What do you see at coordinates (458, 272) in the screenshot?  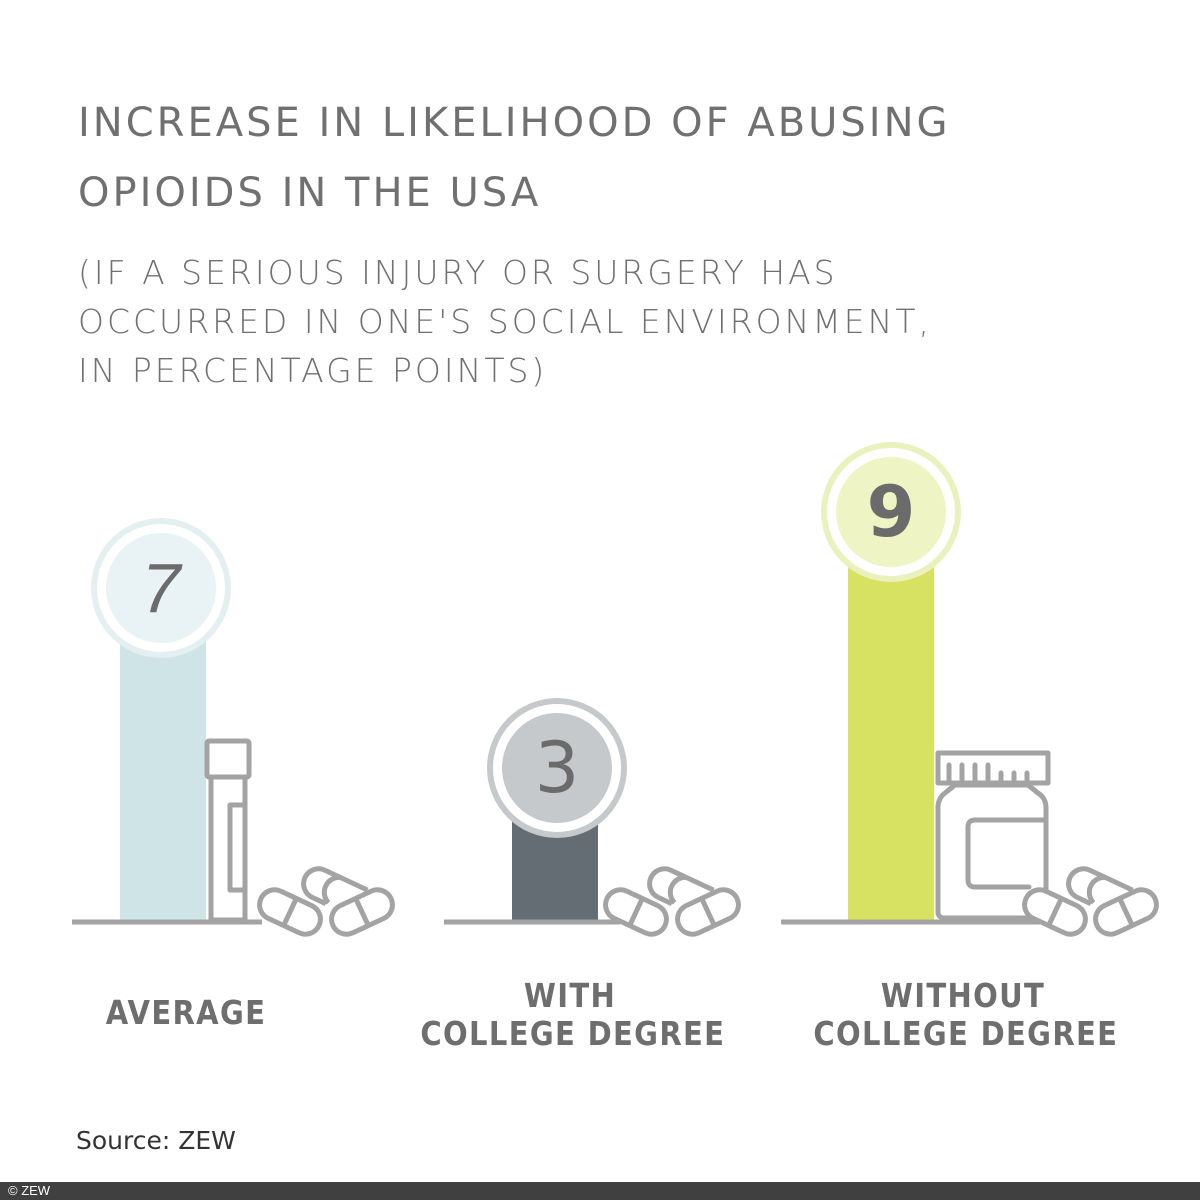 I see `chart-subtitle-line-1: (IF A SERIOUS INJURY OR SURGERY HAS` at bounding box center [458, 272].